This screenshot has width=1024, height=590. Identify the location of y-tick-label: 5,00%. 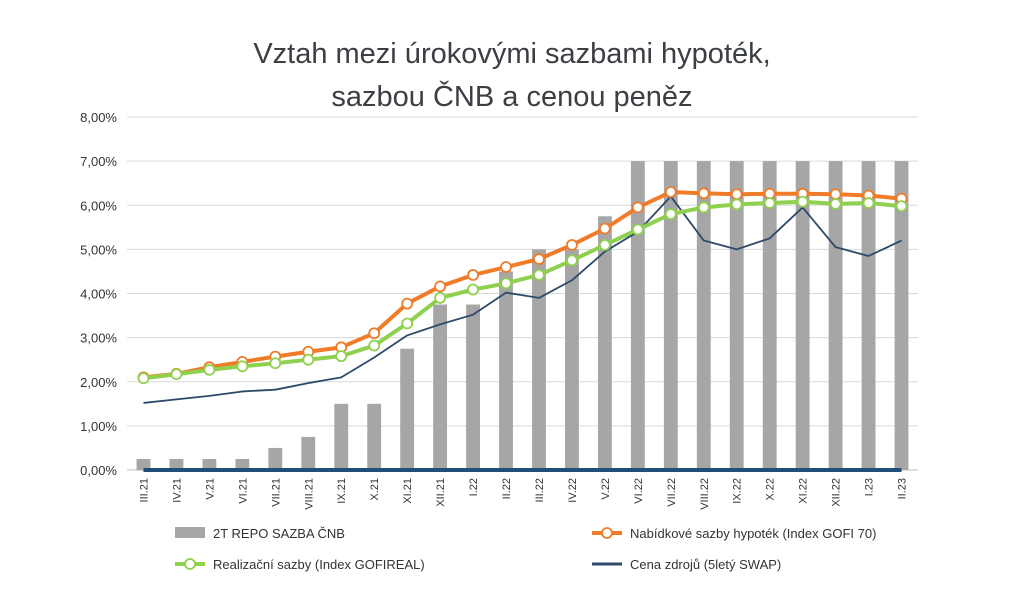
(98, 249).